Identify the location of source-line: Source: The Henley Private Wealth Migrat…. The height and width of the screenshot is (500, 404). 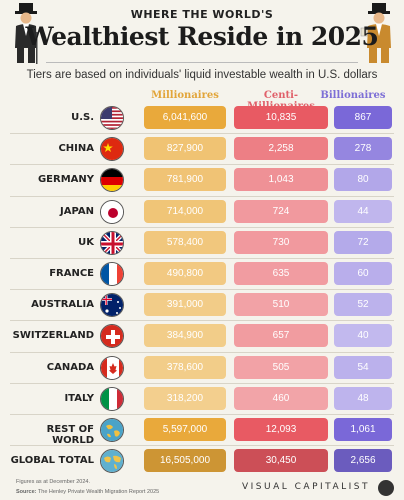
(87, 492).